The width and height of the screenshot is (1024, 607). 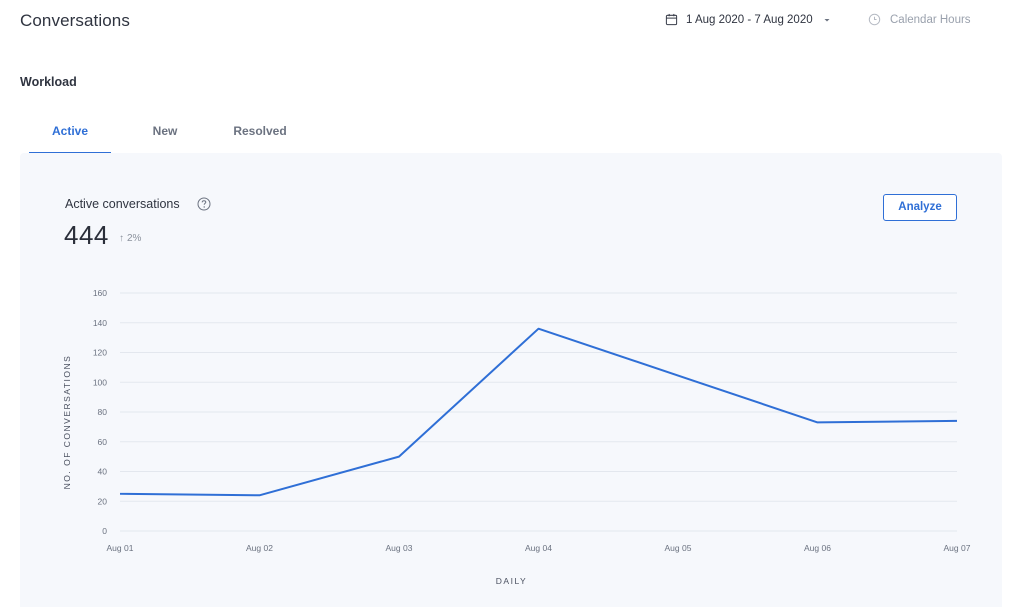 What do you see at coordinates (120, 548) in the screenshot?
I see `x-tick-label: Aug 01` at bounding box center [120, 548].